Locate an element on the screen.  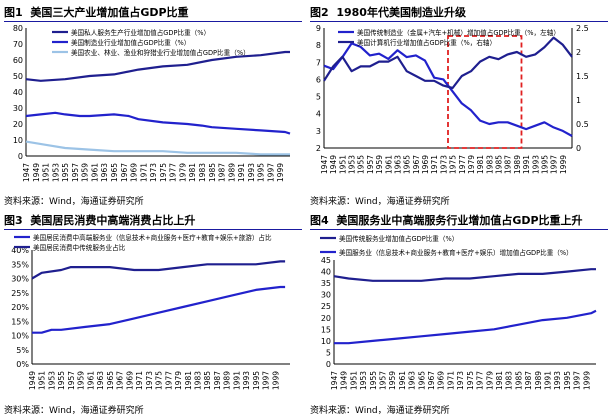
x-tick-label: 1997 is located at coordinates (577, 380).